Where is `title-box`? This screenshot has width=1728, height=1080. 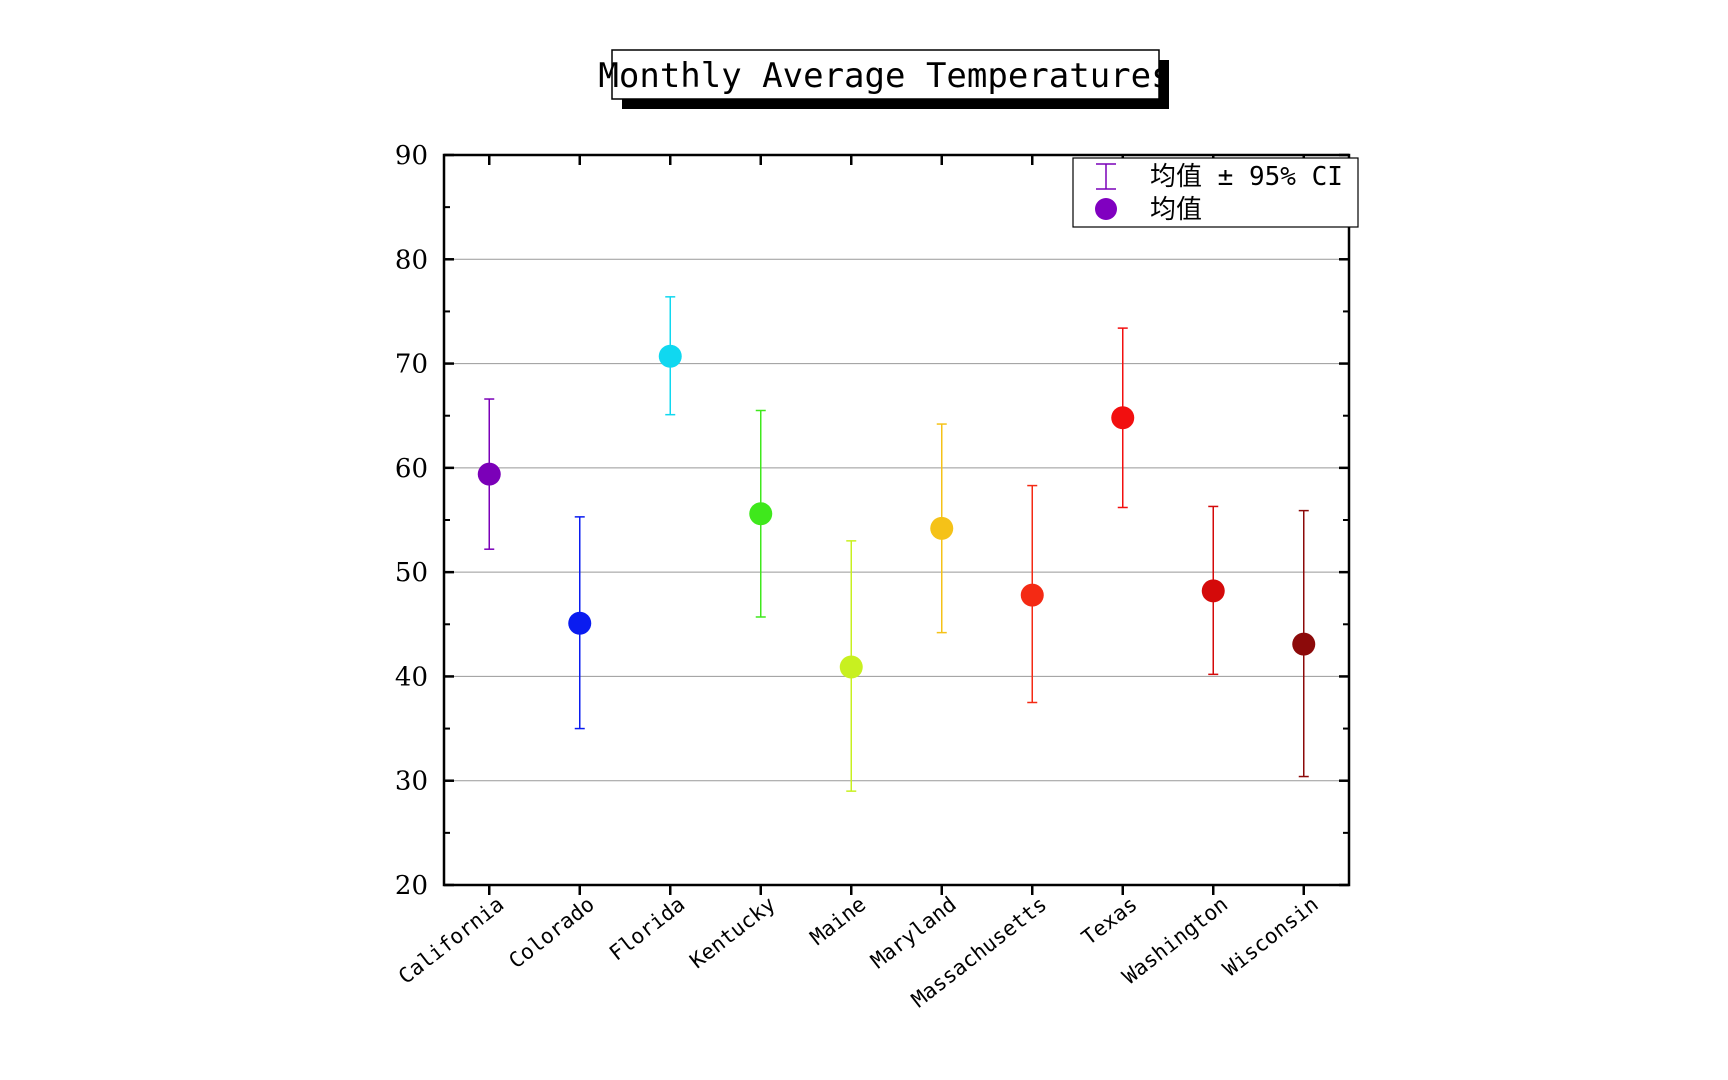
title-box is located at coordinates (885, 74).